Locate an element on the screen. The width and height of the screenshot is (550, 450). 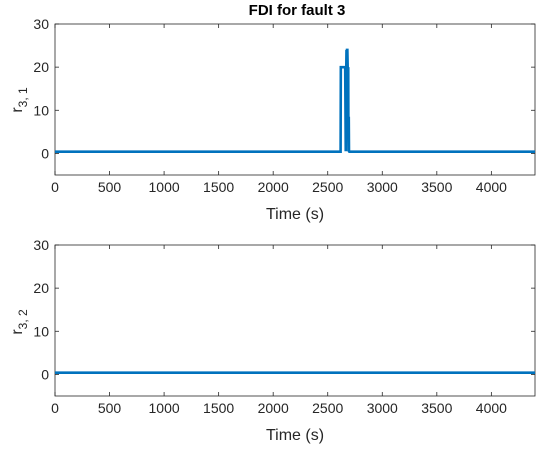
y-axis-label: r3, 1 is located at coordinates (19, 100).